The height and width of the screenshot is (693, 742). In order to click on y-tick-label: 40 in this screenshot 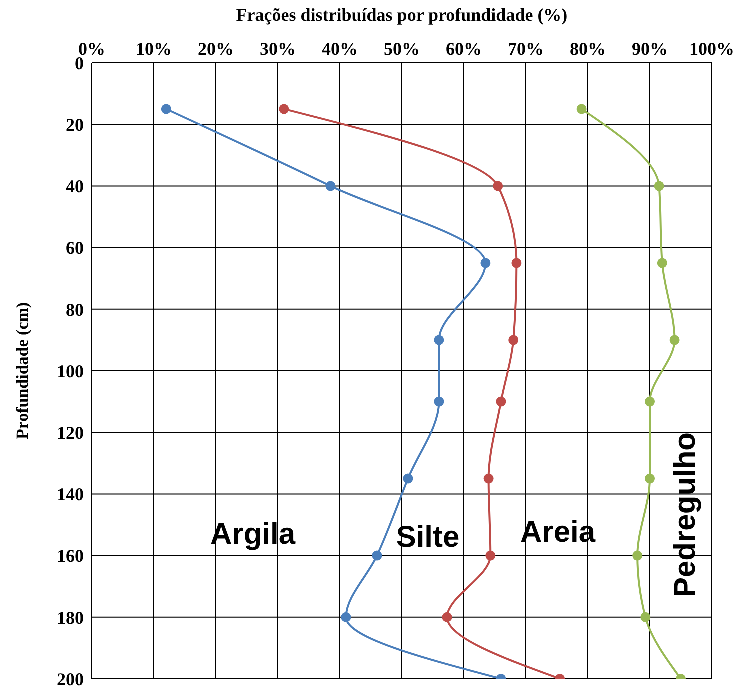, I will do `click(75, 186)`.